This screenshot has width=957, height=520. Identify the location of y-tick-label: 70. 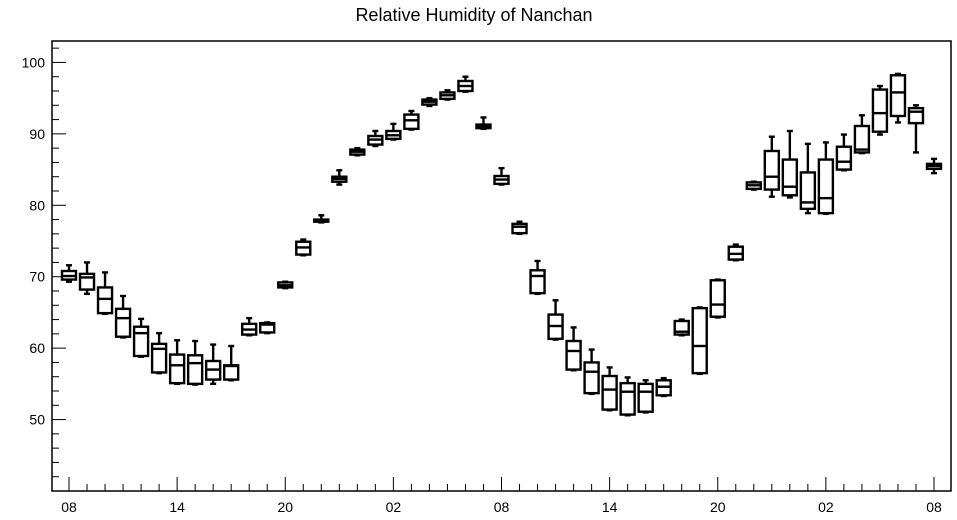
(37, 277).